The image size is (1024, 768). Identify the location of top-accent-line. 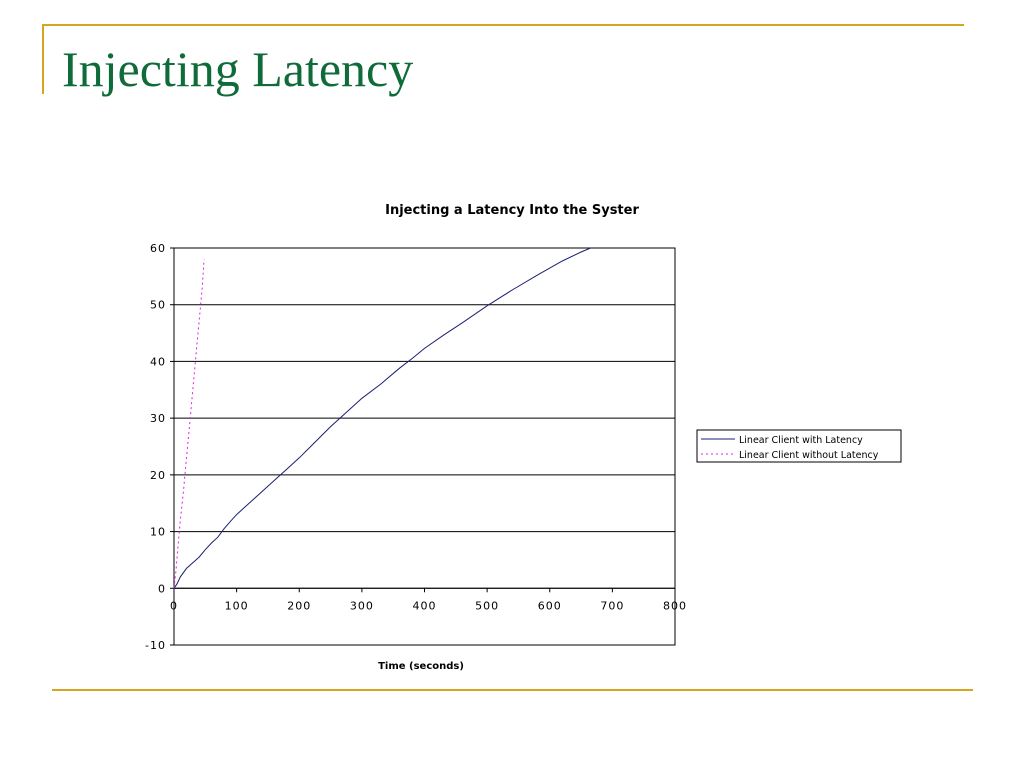
(503, 25).